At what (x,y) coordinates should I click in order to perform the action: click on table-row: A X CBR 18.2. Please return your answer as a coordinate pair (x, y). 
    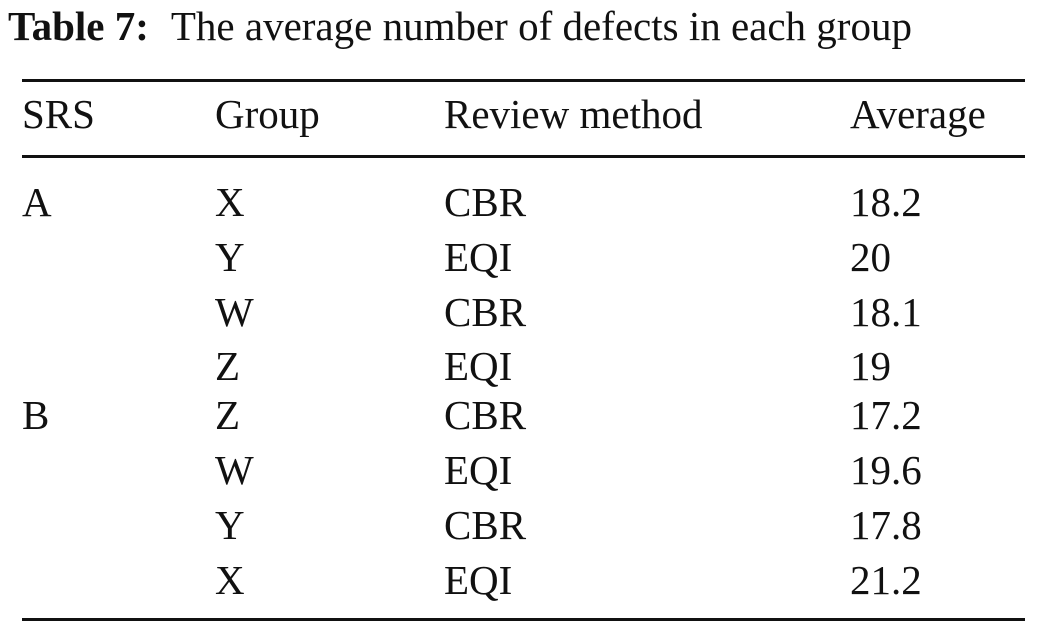
    Looking at the image, I should click on (525, 202).